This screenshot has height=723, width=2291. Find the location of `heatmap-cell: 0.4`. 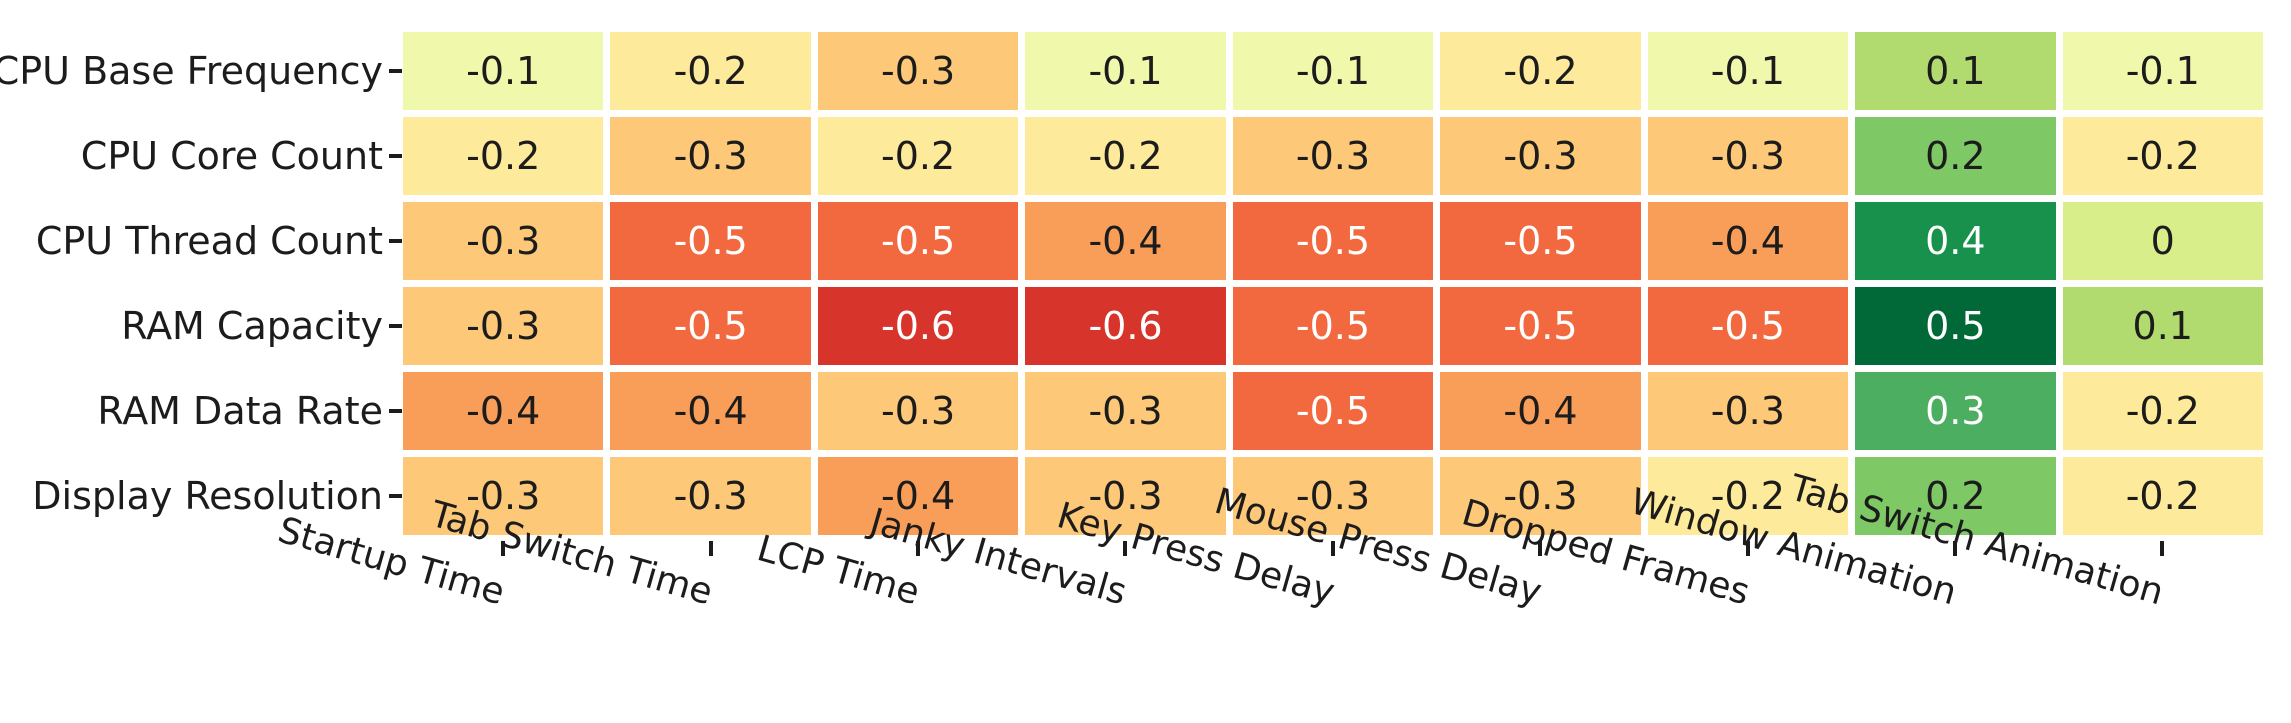

heatmap-cell: 0.4 is located at coordinates (1955, 241).